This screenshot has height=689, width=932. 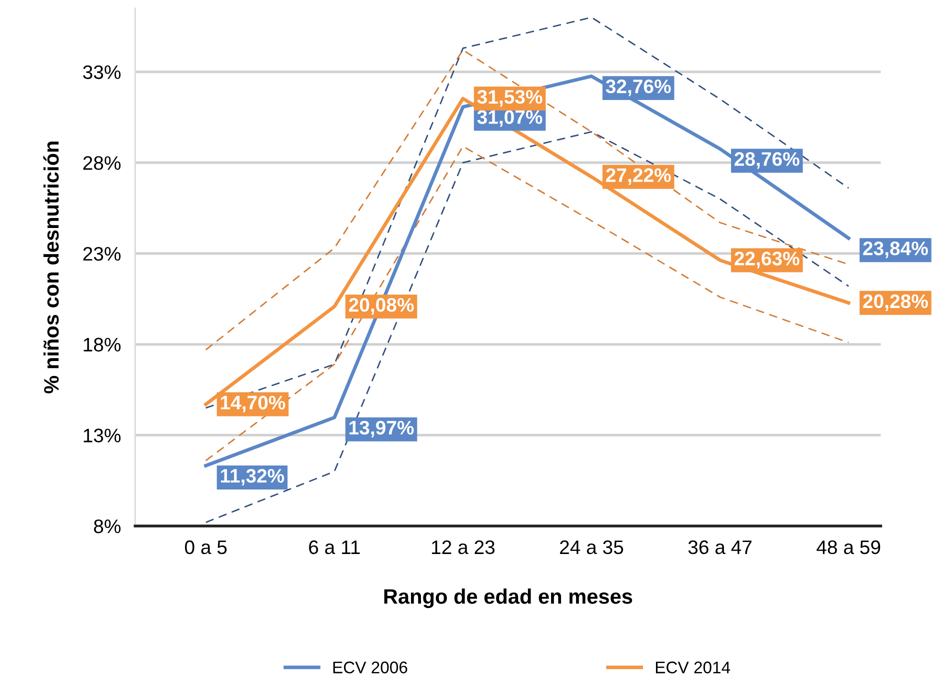 What do you see at coordinates (370, 668) in the screenshot?
I see `legend-label: ECV 2006` at bounding box center [370, 668].